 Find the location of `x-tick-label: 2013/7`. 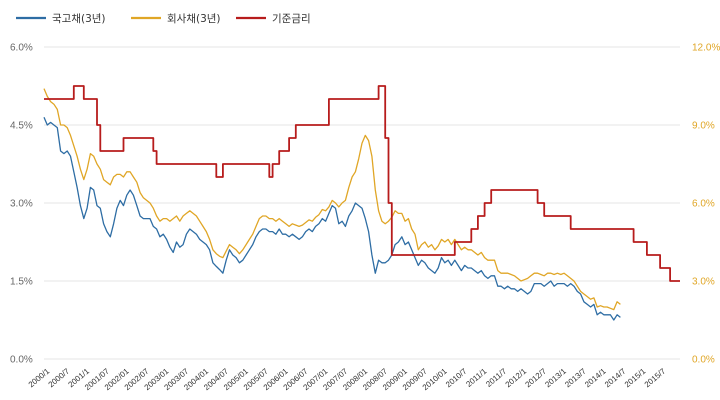

x-tick-label: 2013/7 is located at coordinates (575, 377).